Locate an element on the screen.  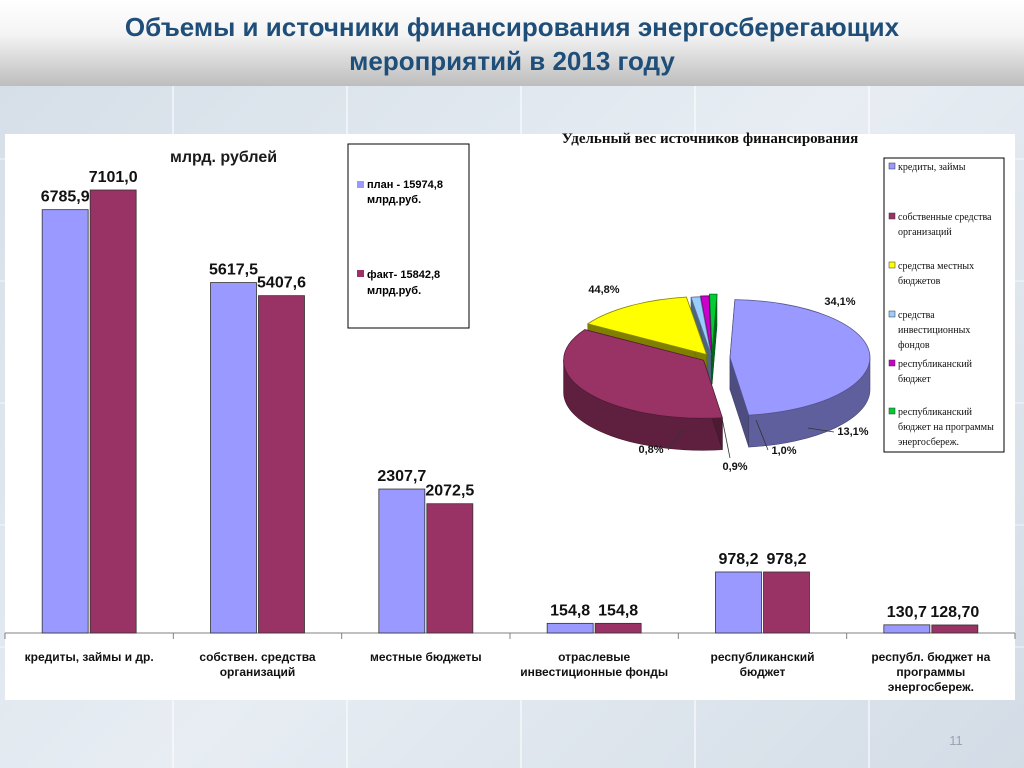
data-label-plan: 154,8 is located at coordinates (570, 610).